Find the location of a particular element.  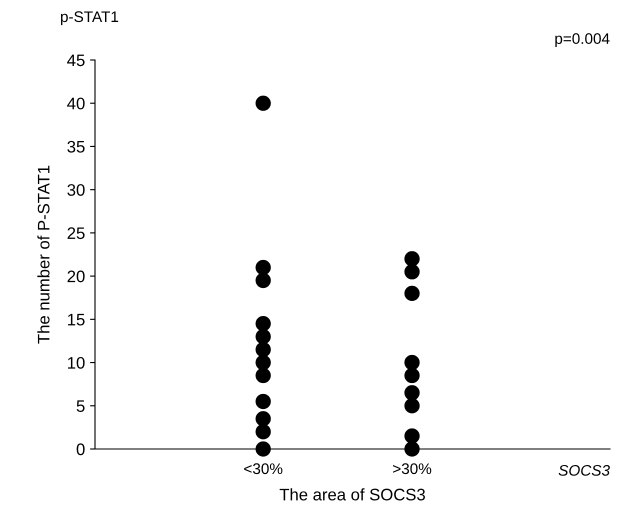

y-tick-label: 15 is located at coordinates (76, 320).